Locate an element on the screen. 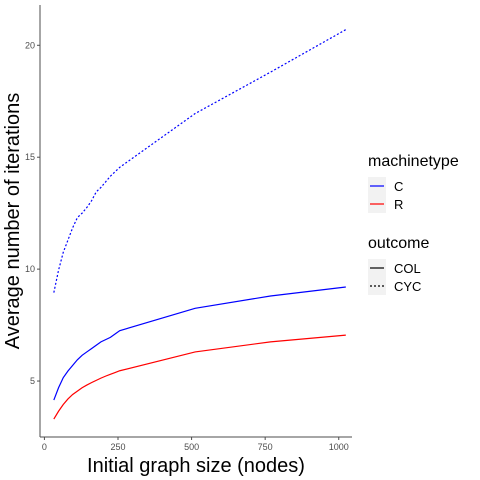  legend-label-C: C is located at coordinates (398, 186).